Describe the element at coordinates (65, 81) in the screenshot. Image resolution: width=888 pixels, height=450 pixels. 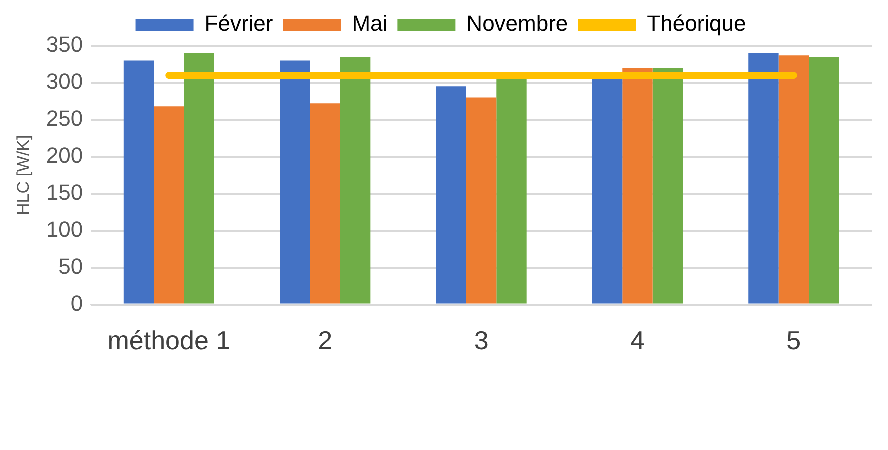
I see `y-tick-label: 300` at that location.